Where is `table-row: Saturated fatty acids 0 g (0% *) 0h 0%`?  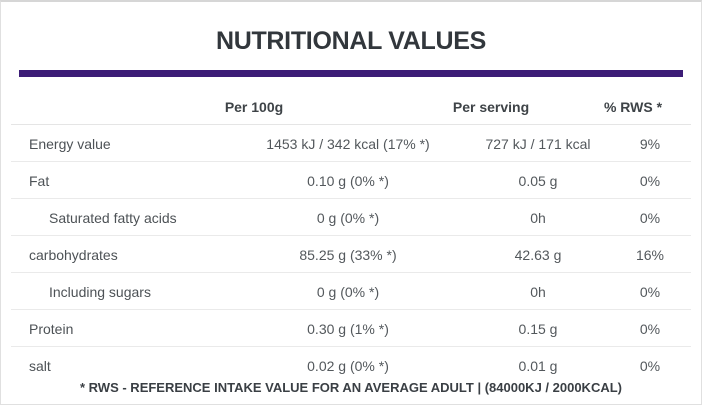
table-row: Saturated fatty acids 0 g (0% *) 0h 0% is located at coordinates (351, 217).